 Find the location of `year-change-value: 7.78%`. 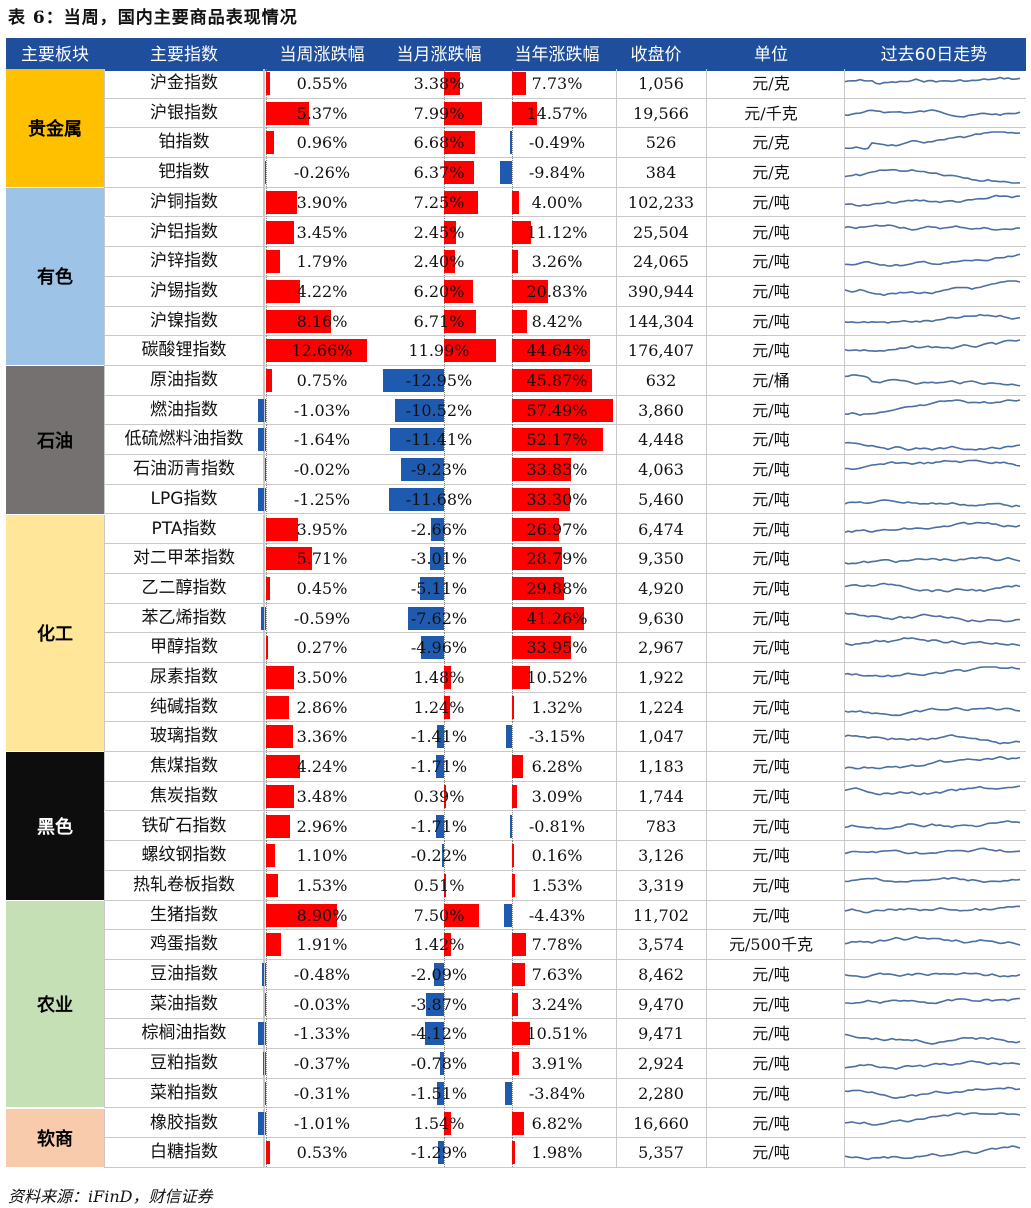

year-change-value: 7.78% is located at coordinates (557, 945).